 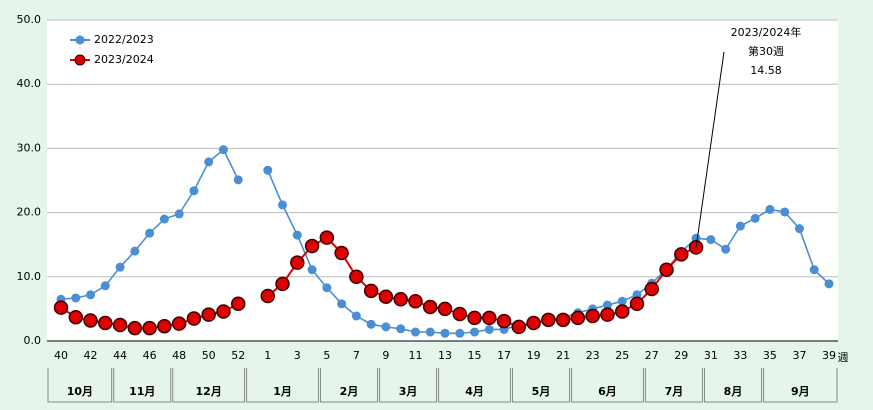 I want to click on x-tick-label: 48, so click(x=179, y=355).